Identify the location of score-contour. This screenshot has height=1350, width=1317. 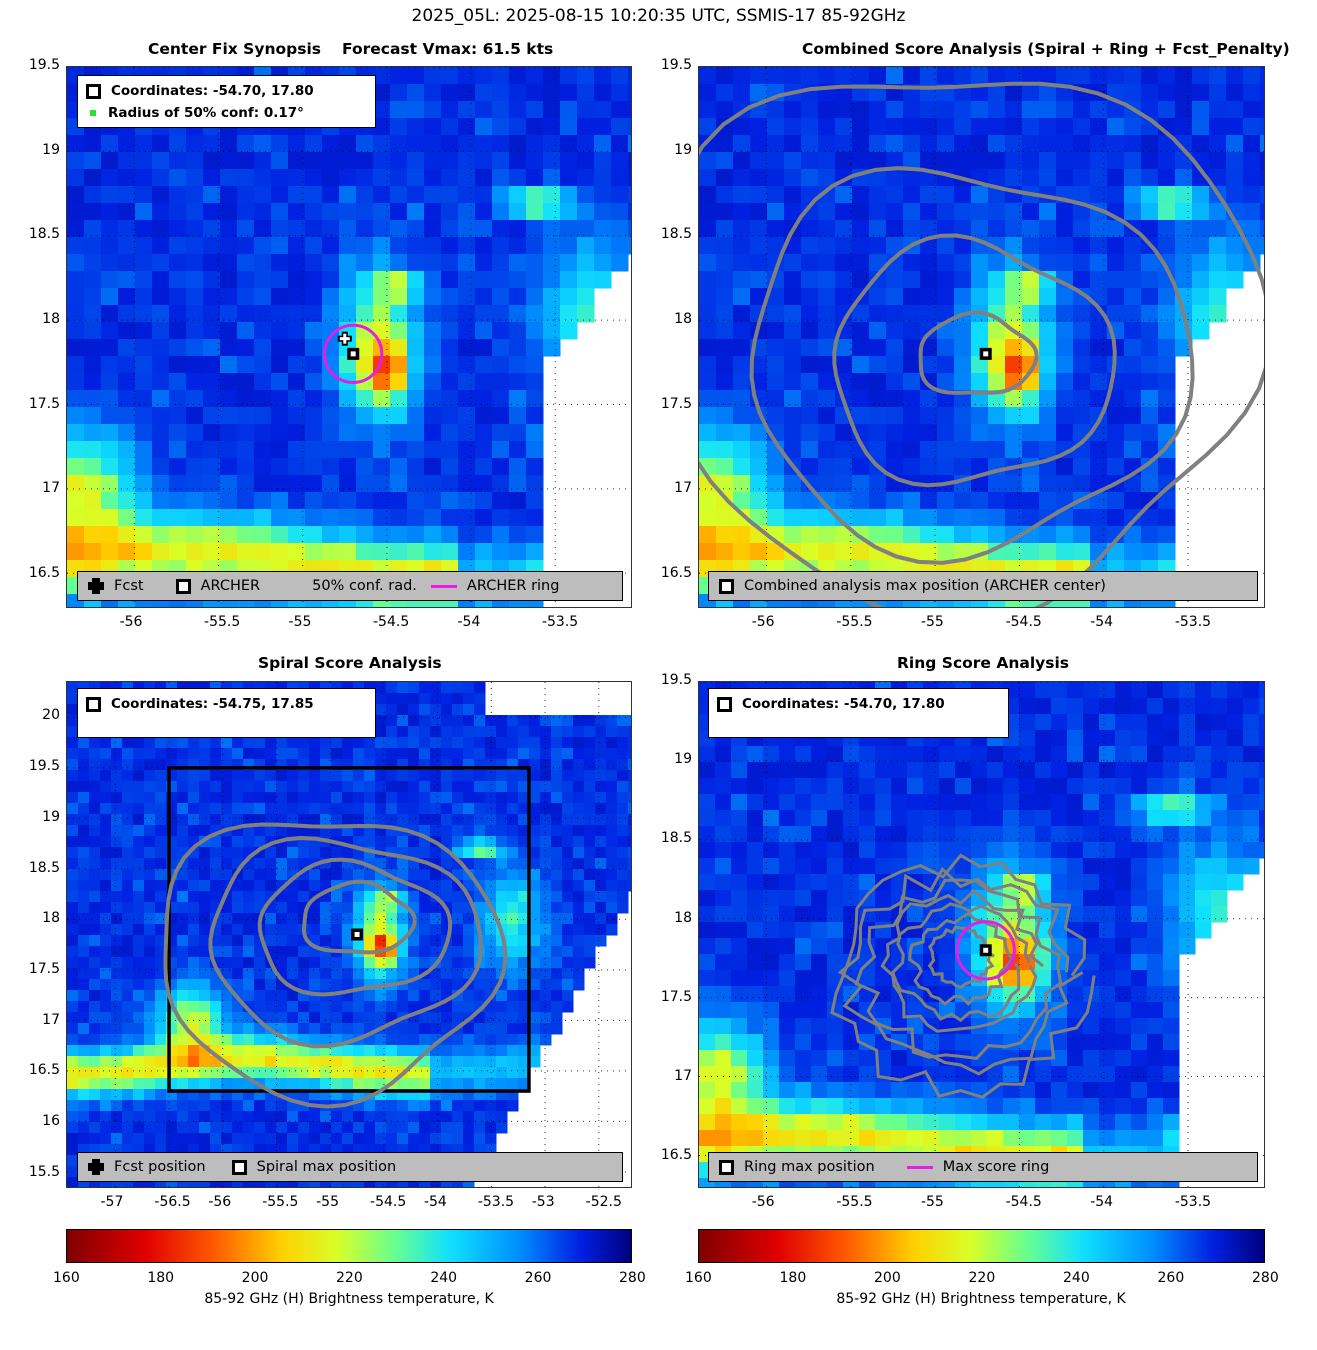
(972, 365).